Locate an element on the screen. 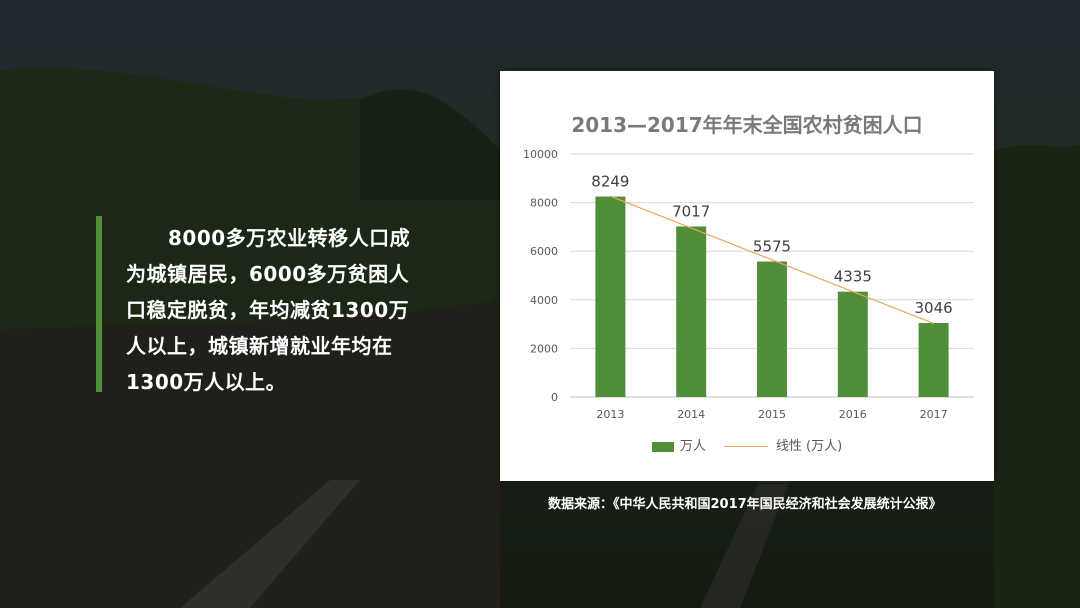 Image resolution: width=1080 pixels, height=608 pixels. chart-legend: 万人 线性 (万人) is located at coordinates (747, 444).